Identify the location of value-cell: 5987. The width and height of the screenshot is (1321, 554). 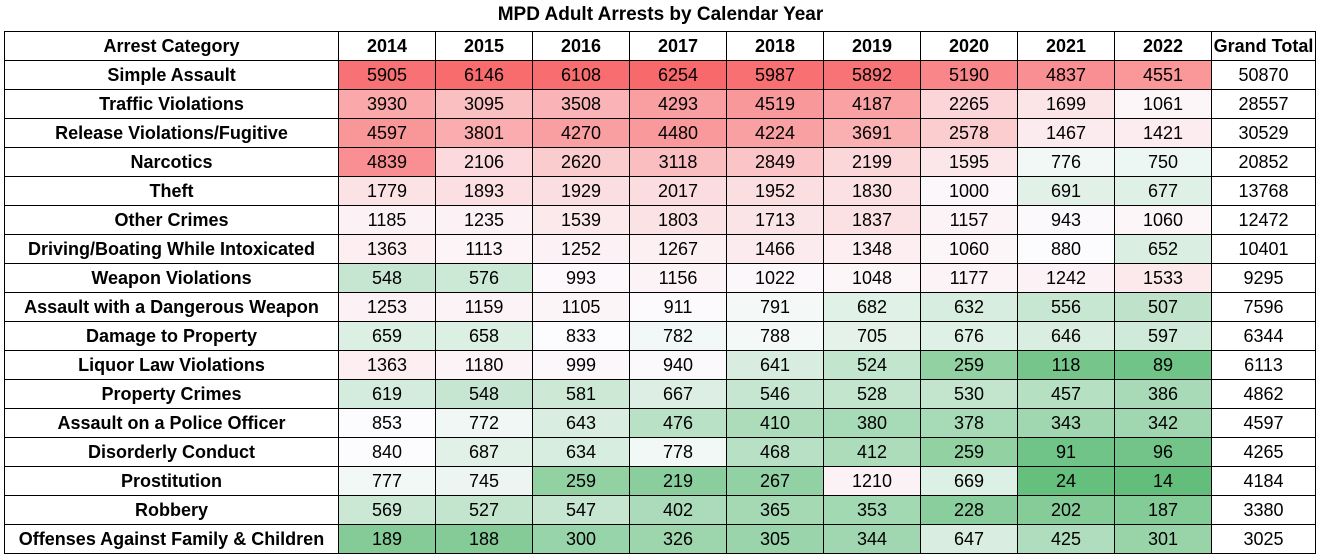
(775, 75).